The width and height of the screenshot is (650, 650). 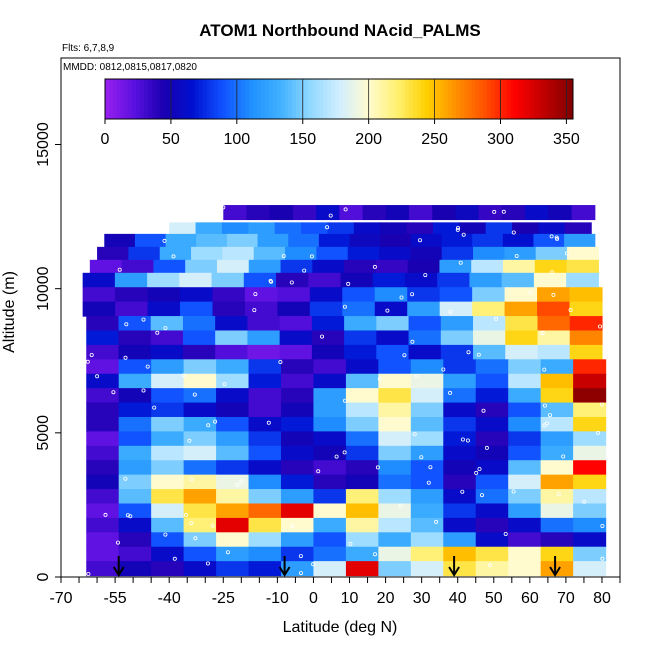 I want to click on colorbar-tick-label: 350, so click(x=566, y=139).